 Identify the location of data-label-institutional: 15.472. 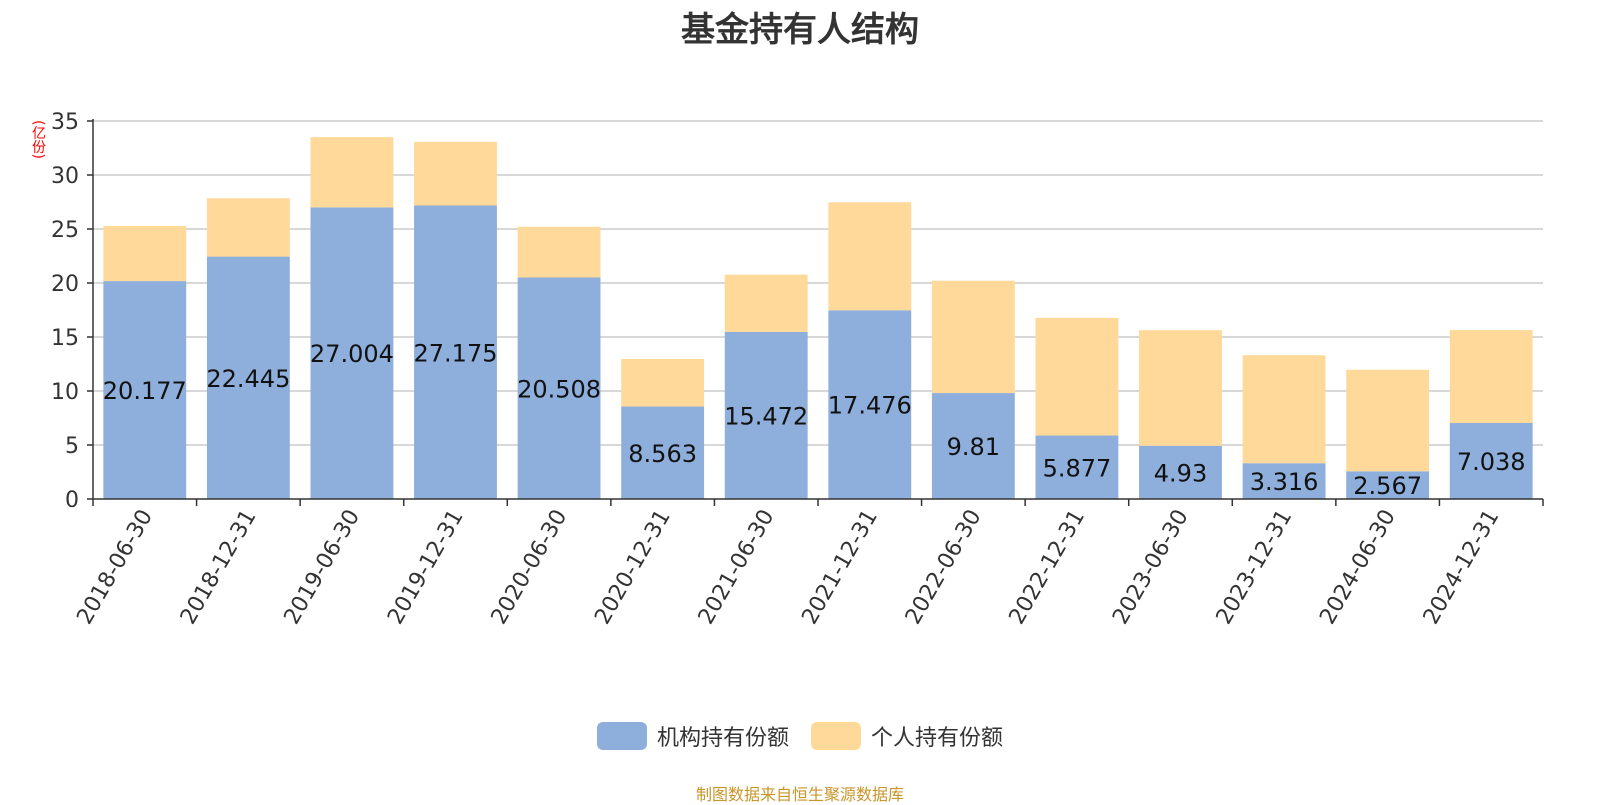
(766, 416).